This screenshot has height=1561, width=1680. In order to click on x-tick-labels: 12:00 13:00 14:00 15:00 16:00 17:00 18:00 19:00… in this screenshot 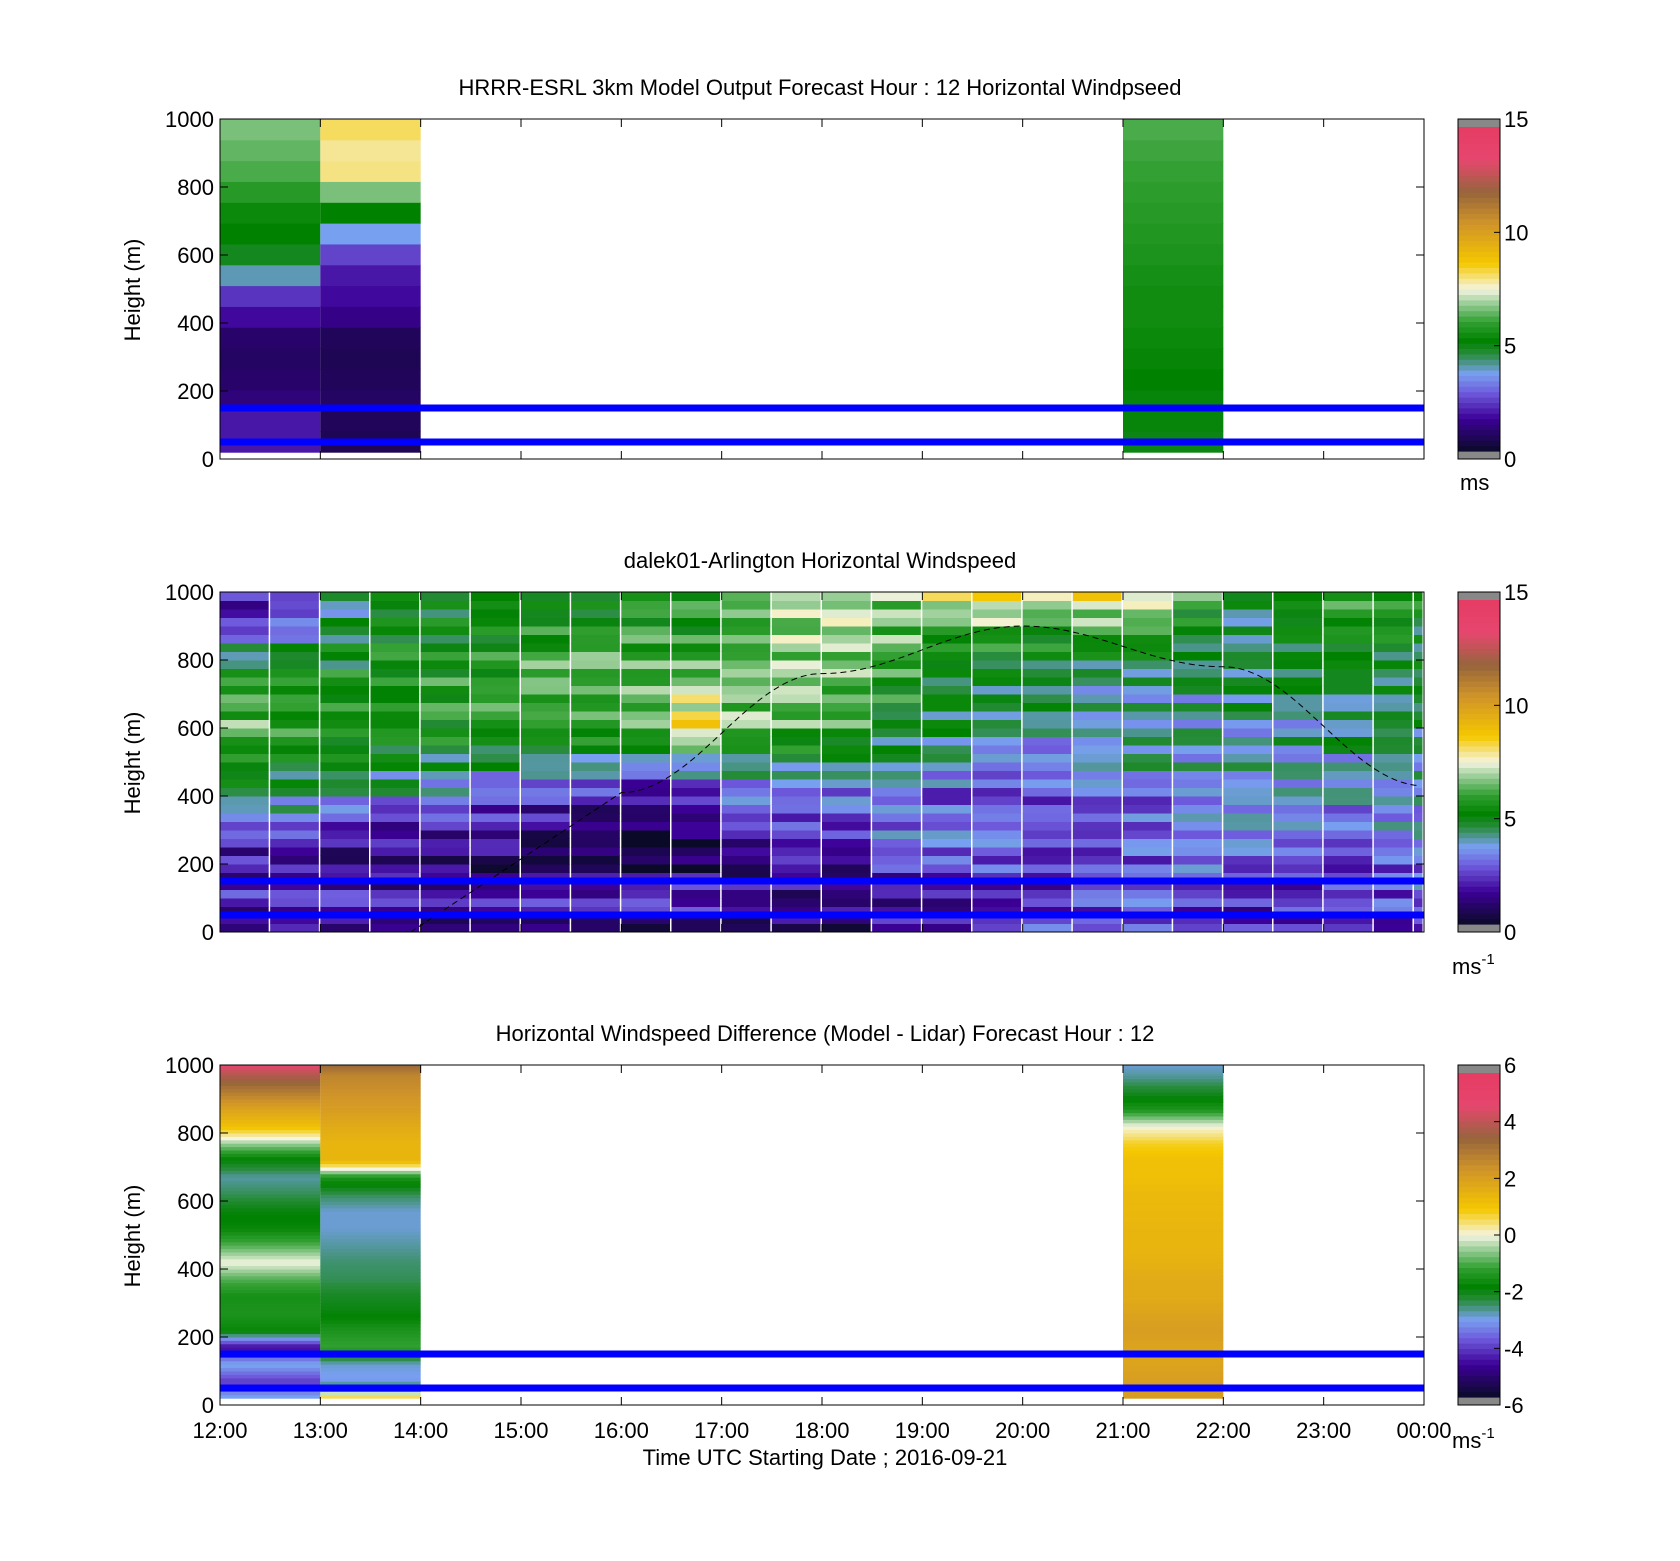, I will do `click(821, 1430)`.